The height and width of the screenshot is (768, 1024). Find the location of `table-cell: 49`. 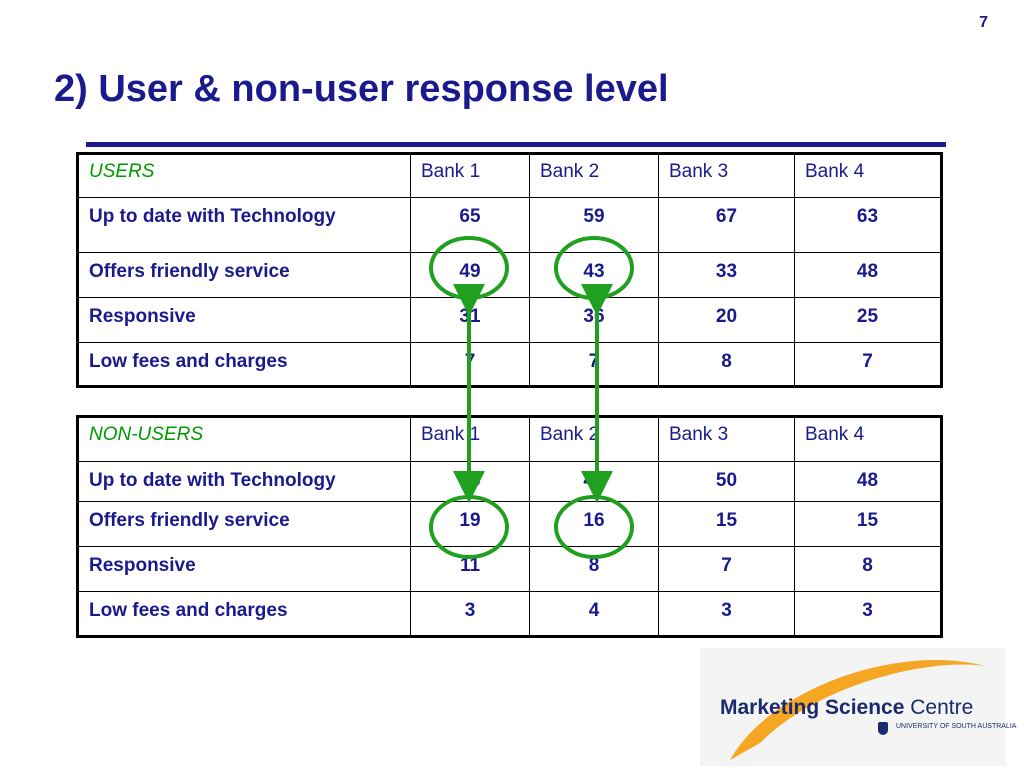

table-cell: 49 is located at coordinates (470, 275).